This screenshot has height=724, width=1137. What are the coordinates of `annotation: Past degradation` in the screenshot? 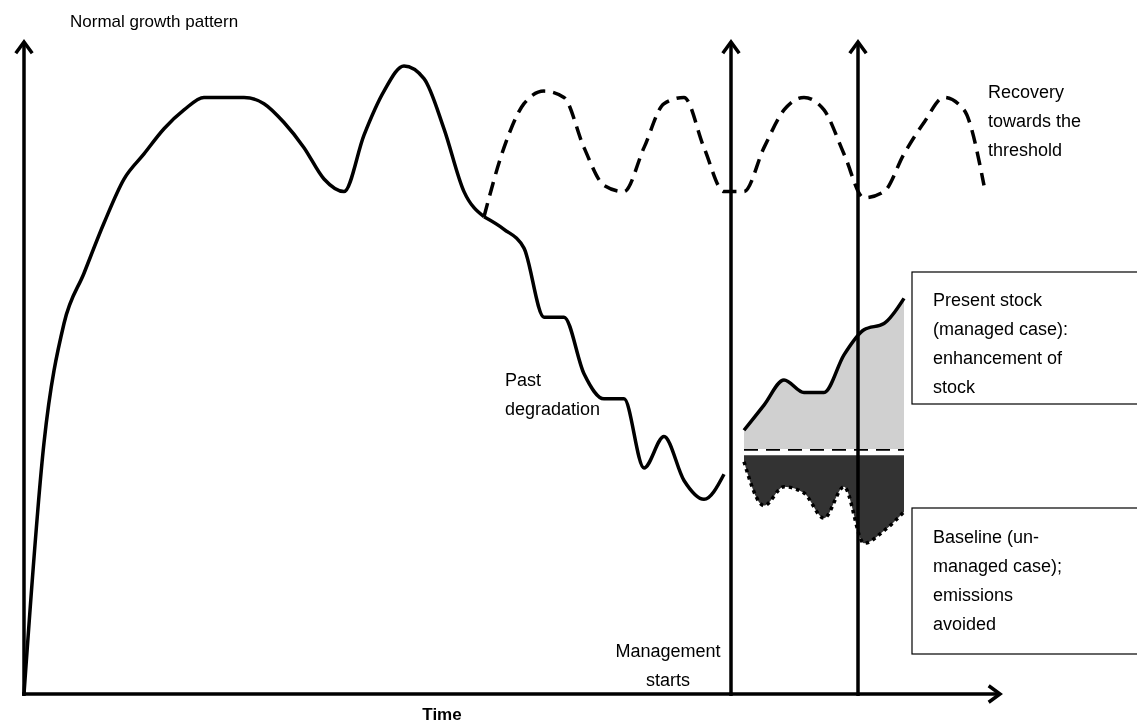 It's located at (553, 394).